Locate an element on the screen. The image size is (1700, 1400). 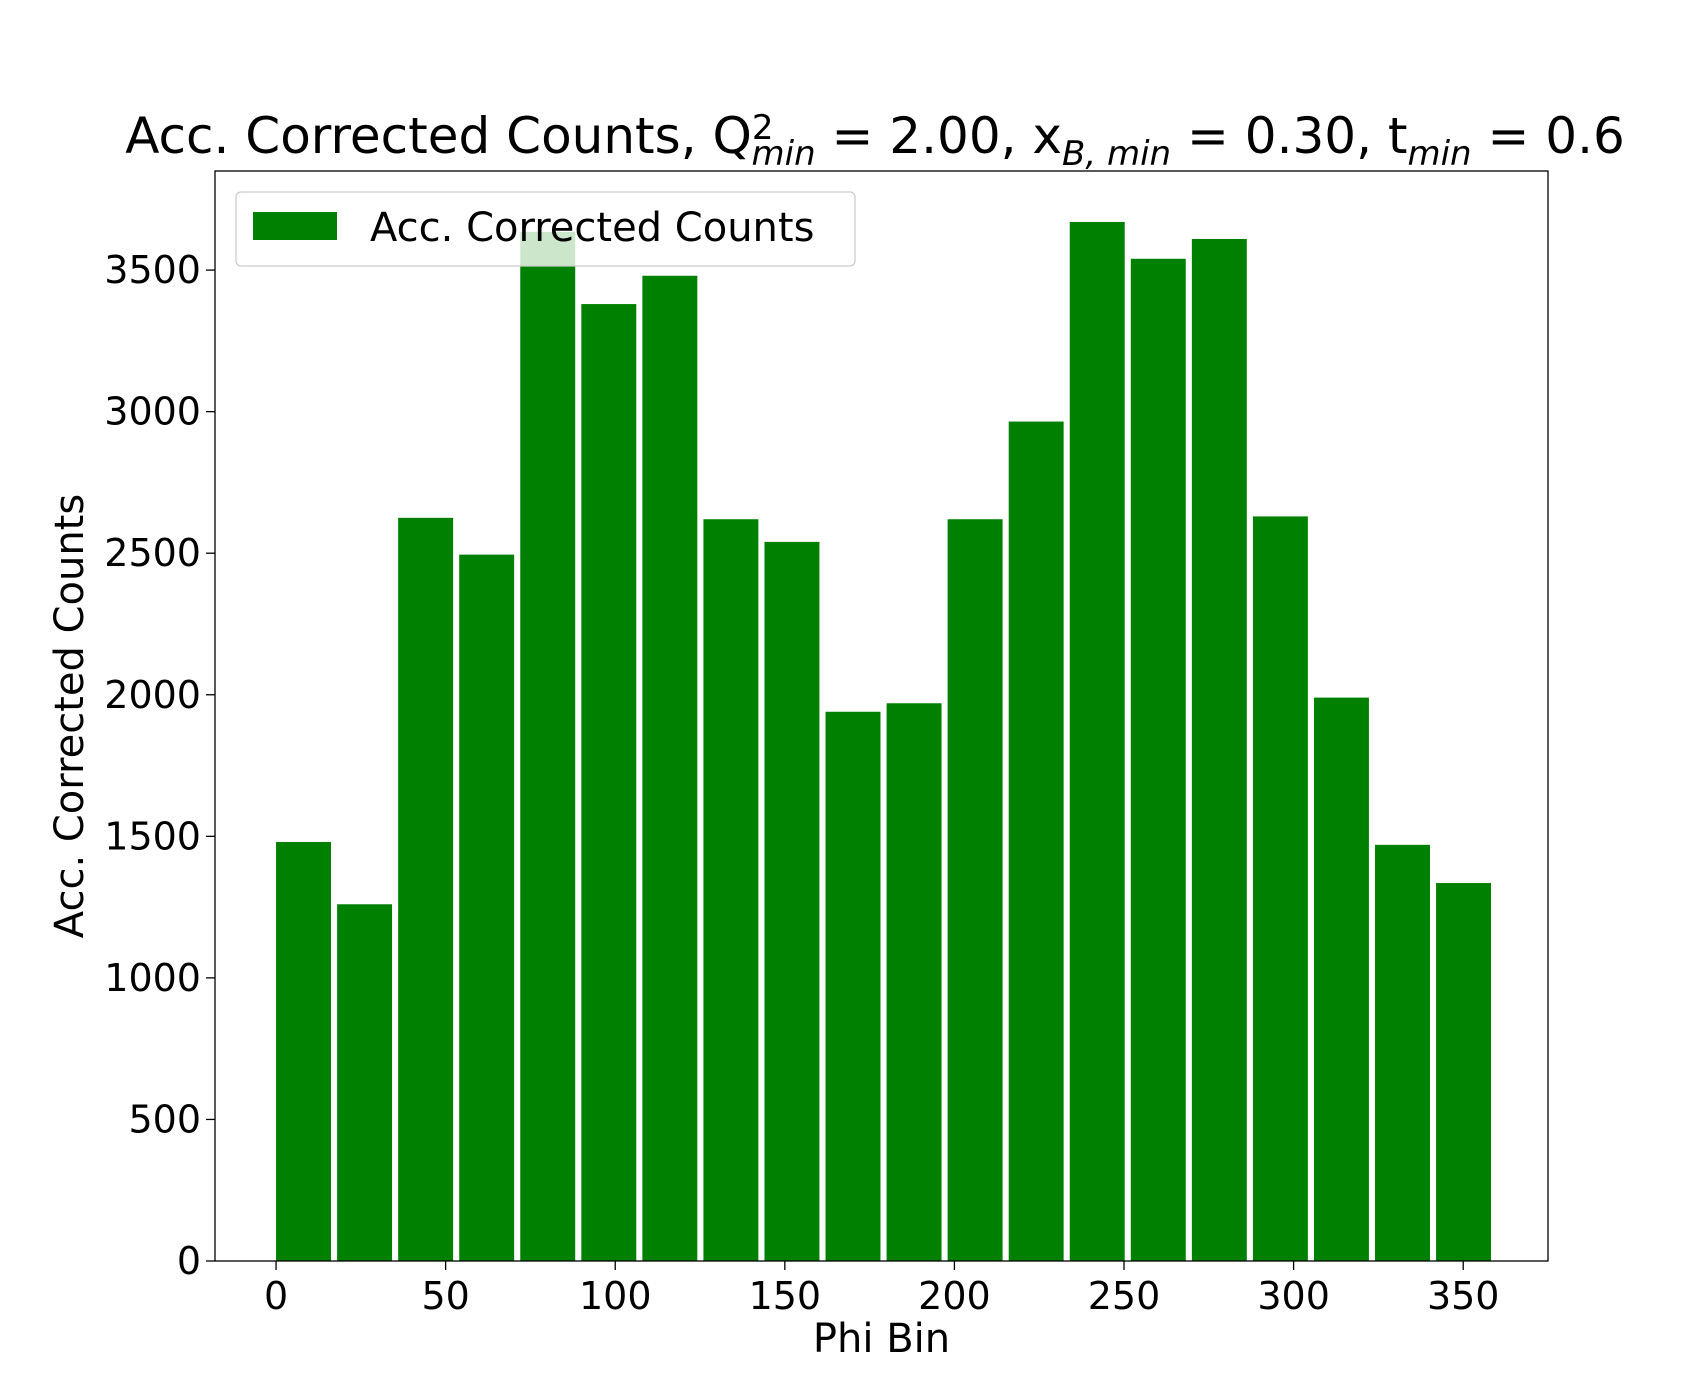
legend: Acc. Corrected Counts is located at coordinates (545, 229).